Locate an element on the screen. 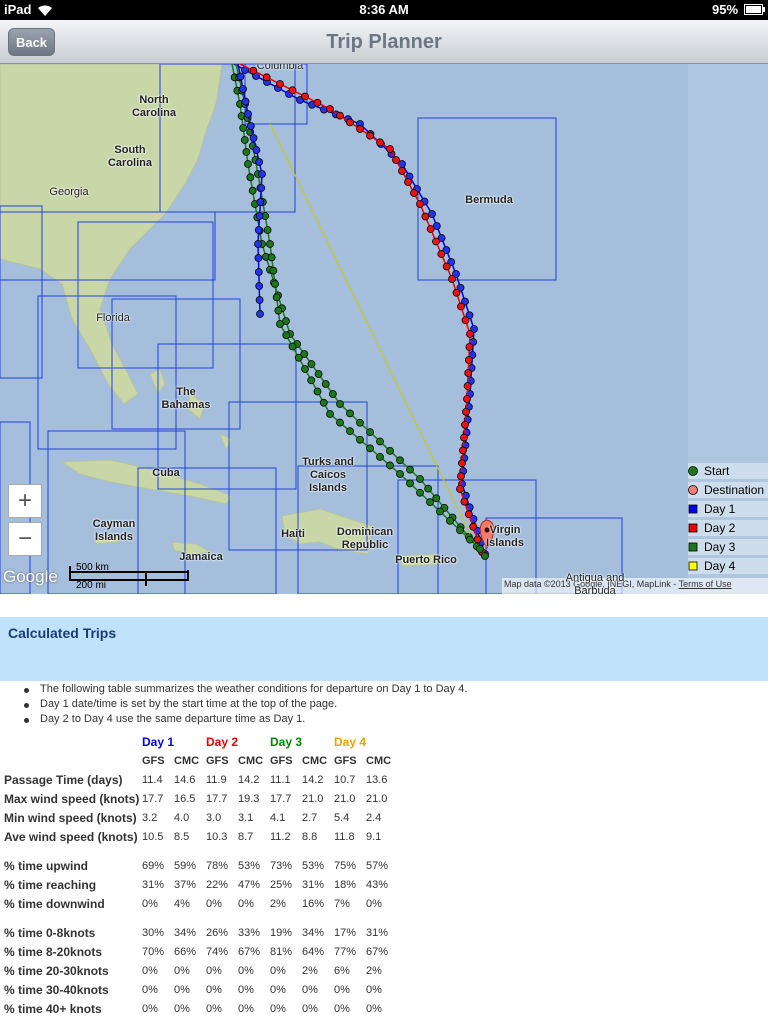 The image size is (768, 1024). nav-bar: Trip Planner Back is located at coordinates (384, 42).